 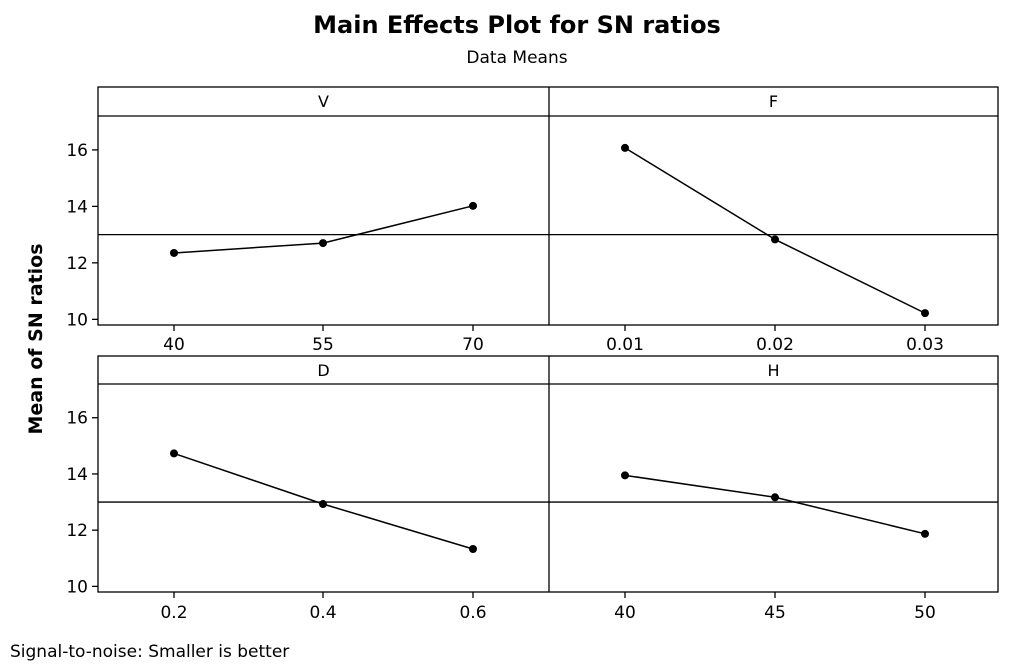 I want to click on x-tick-label: 0.4, so click(x=322, y=613).